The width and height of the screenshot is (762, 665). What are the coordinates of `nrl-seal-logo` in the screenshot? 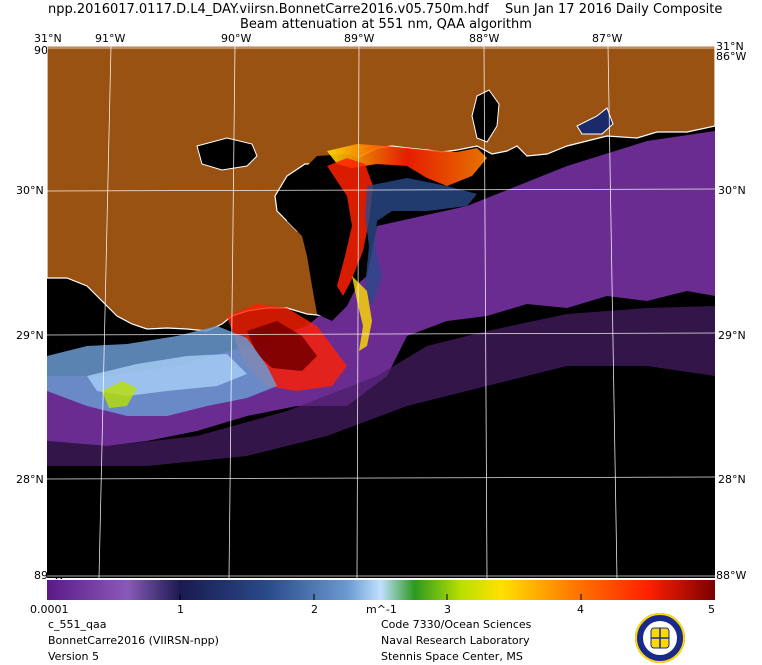 It's located at (660, 638).